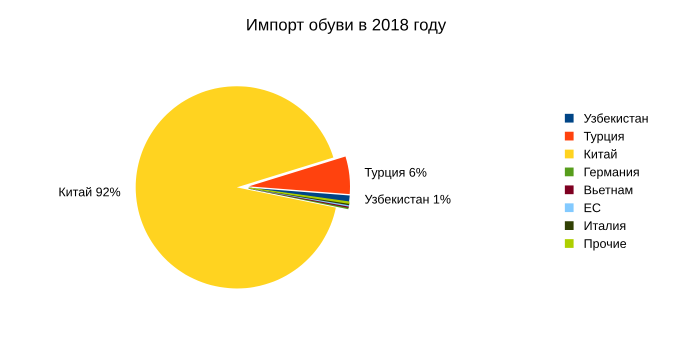 The width and height of the screenshot is (692, 364). I want to click on legend-label: ЕС, so click(592, 207).